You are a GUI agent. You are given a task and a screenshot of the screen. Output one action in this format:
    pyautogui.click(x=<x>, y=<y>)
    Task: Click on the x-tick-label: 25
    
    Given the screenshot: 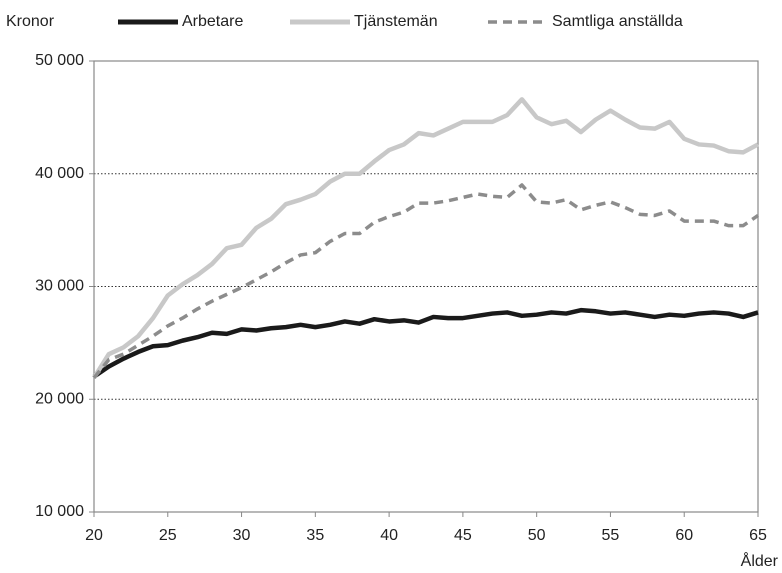 What is the action you would take?
    pyautogui.click(x=168, y=535)
    